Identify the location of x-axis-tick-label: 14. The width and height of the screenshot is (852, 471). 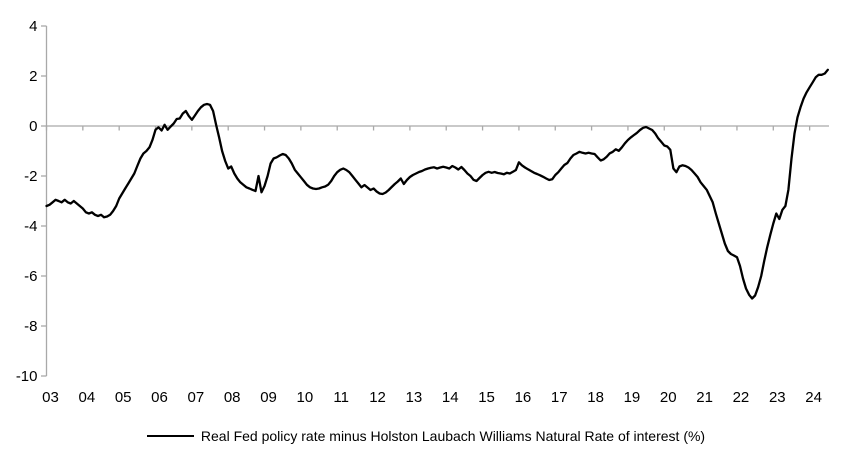
(450, 397).